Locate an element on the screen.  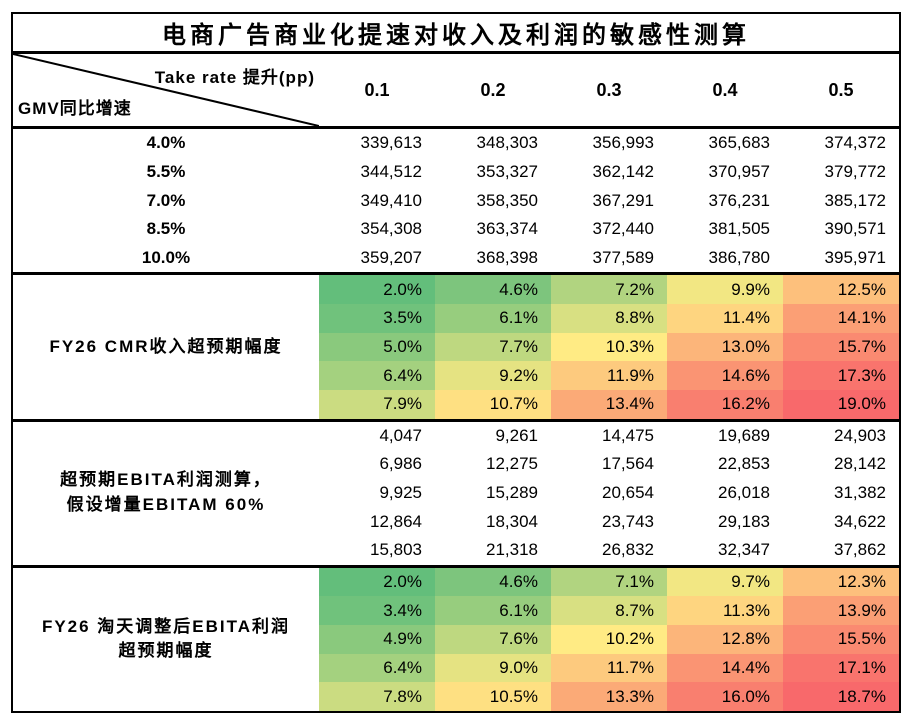
data-cell: 19.0% is located at coordinates (841, 404).